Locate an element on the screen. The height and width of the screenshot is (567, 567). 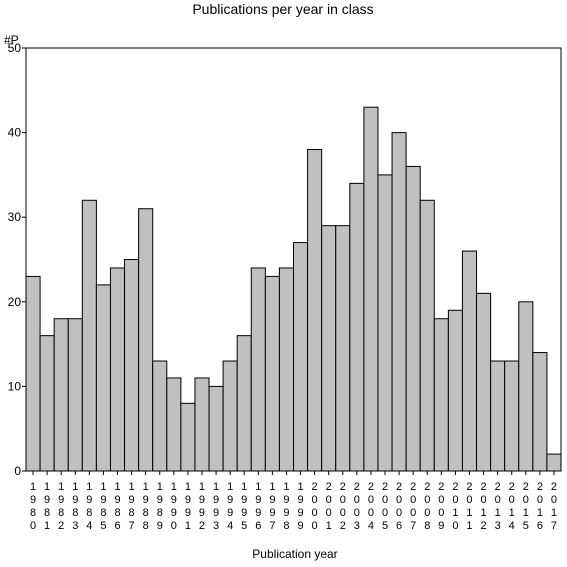
bar-2006 is located at coordinates (399, 302).